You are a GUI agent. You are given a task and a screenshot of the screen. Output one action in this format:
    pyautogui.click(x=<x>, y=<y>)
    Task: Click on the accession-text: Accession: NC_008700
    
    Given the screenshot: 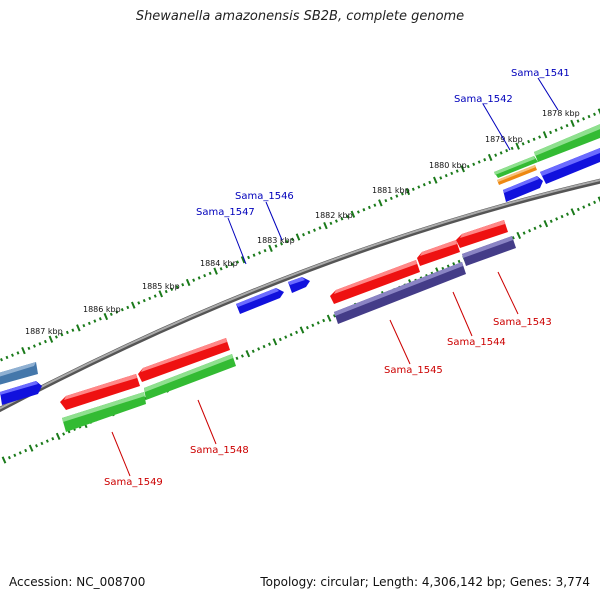 What is the action you would take?
    pyautogui.click(x=77, y=582)
    